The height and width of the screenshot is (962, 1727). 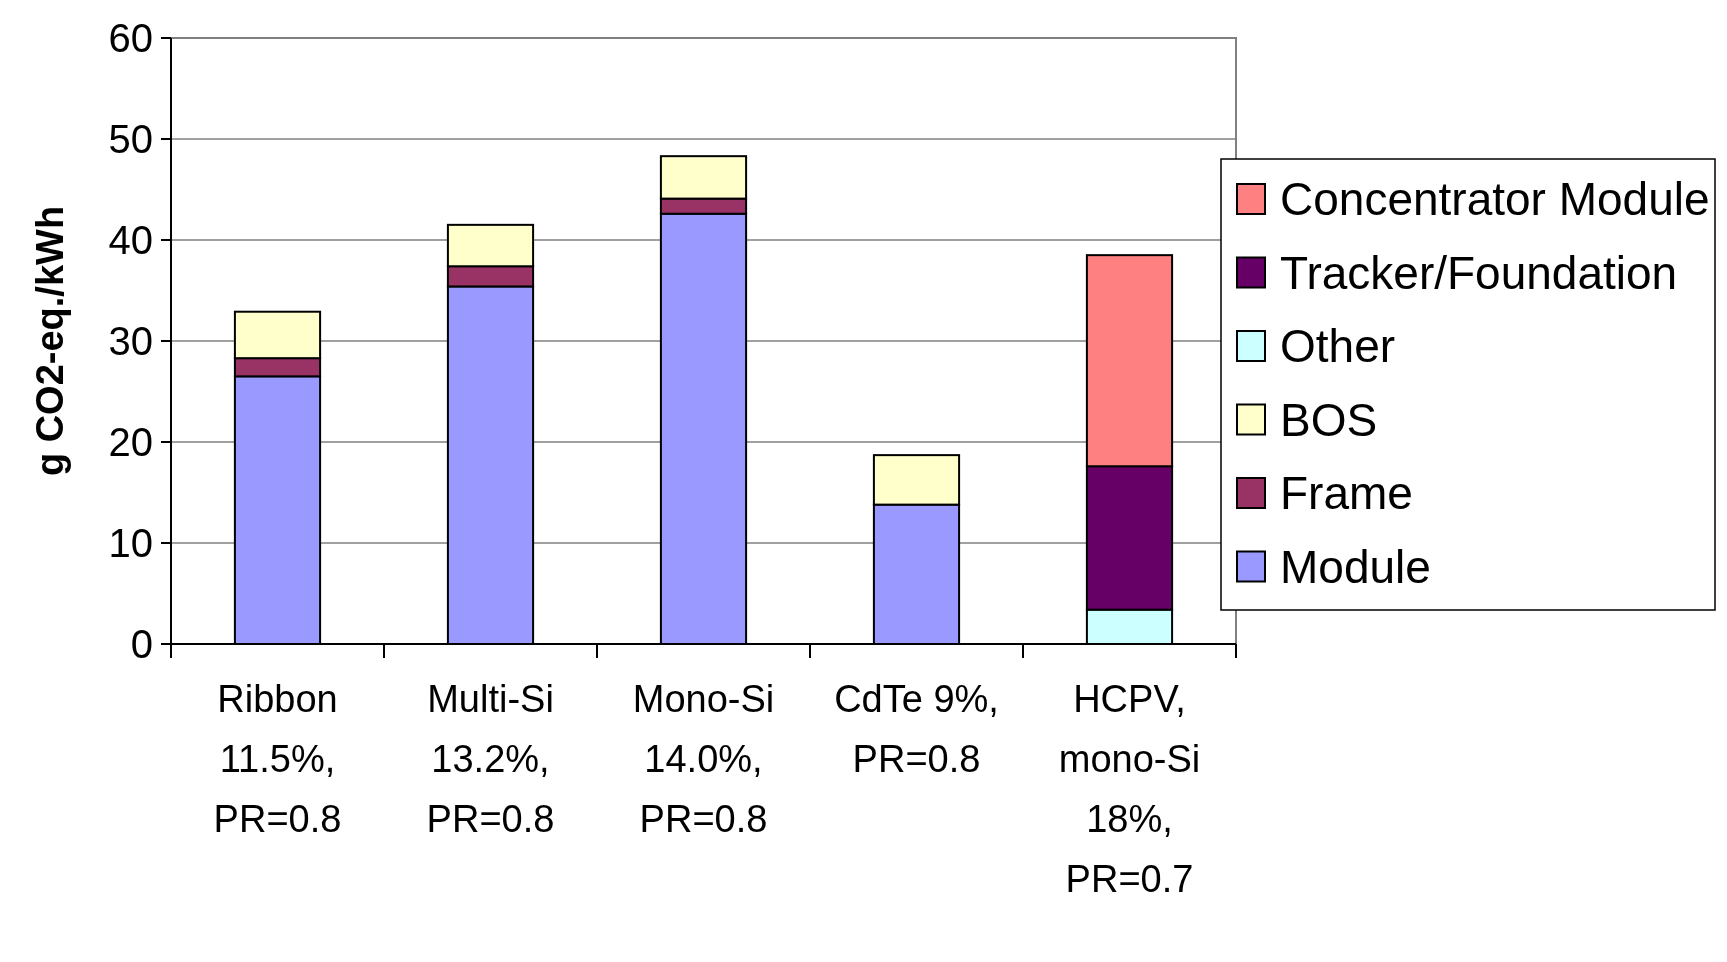 I want to click on y-axis-title: g CO2-eq./kWh, so click(x=50, y=341).